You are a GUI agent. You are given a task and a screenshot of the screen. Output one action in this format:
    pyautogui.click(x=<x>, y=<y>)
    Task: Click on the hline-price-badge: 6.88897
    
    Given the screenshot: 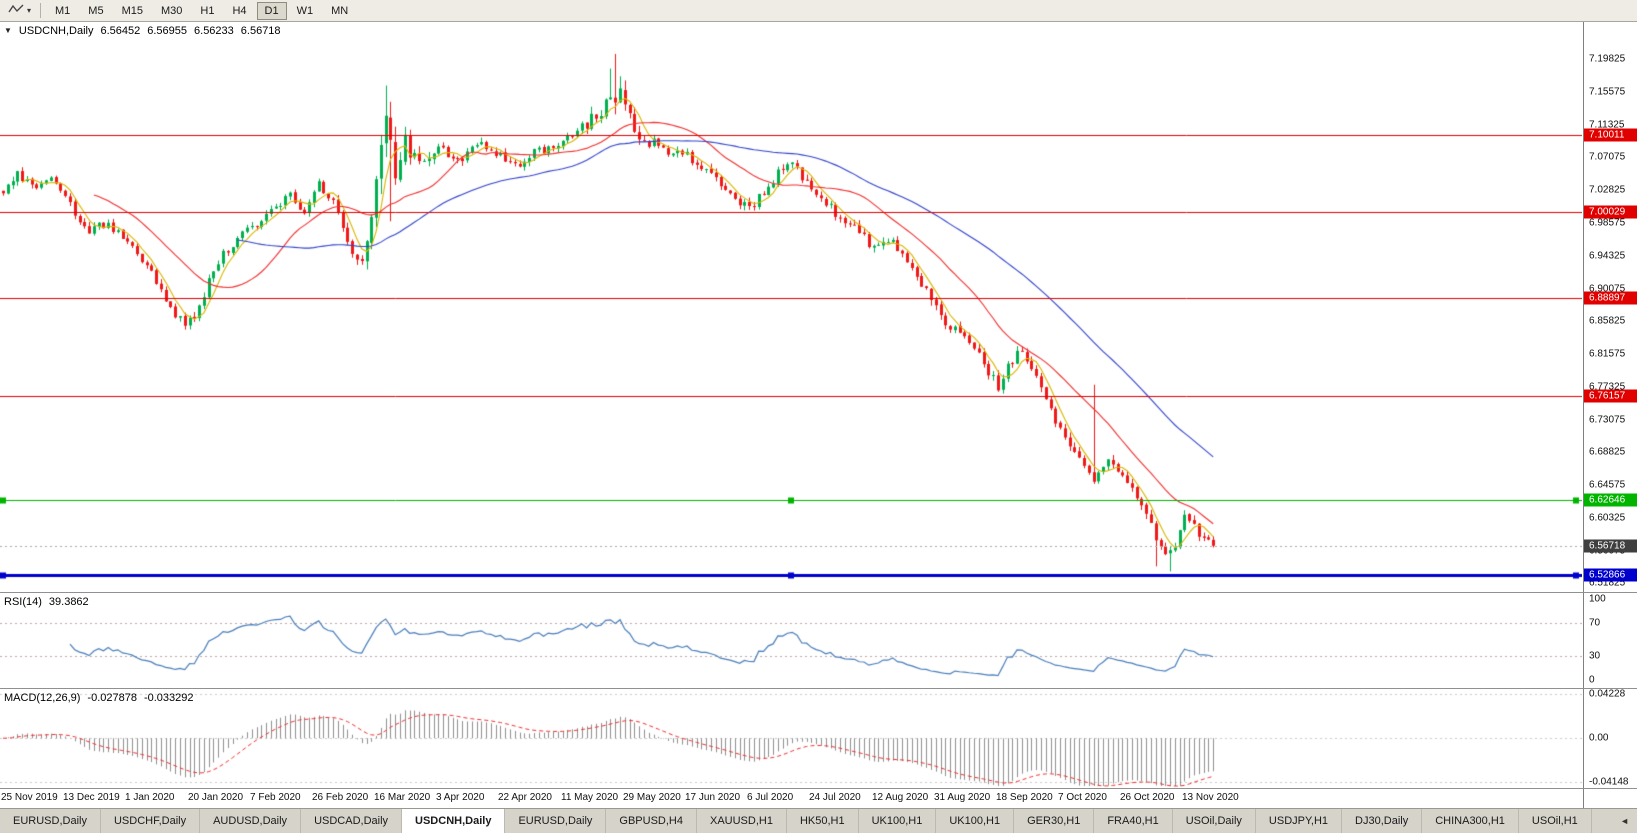 What is the action you would take?
    pyautogui.click(x=1610, y=298)
    